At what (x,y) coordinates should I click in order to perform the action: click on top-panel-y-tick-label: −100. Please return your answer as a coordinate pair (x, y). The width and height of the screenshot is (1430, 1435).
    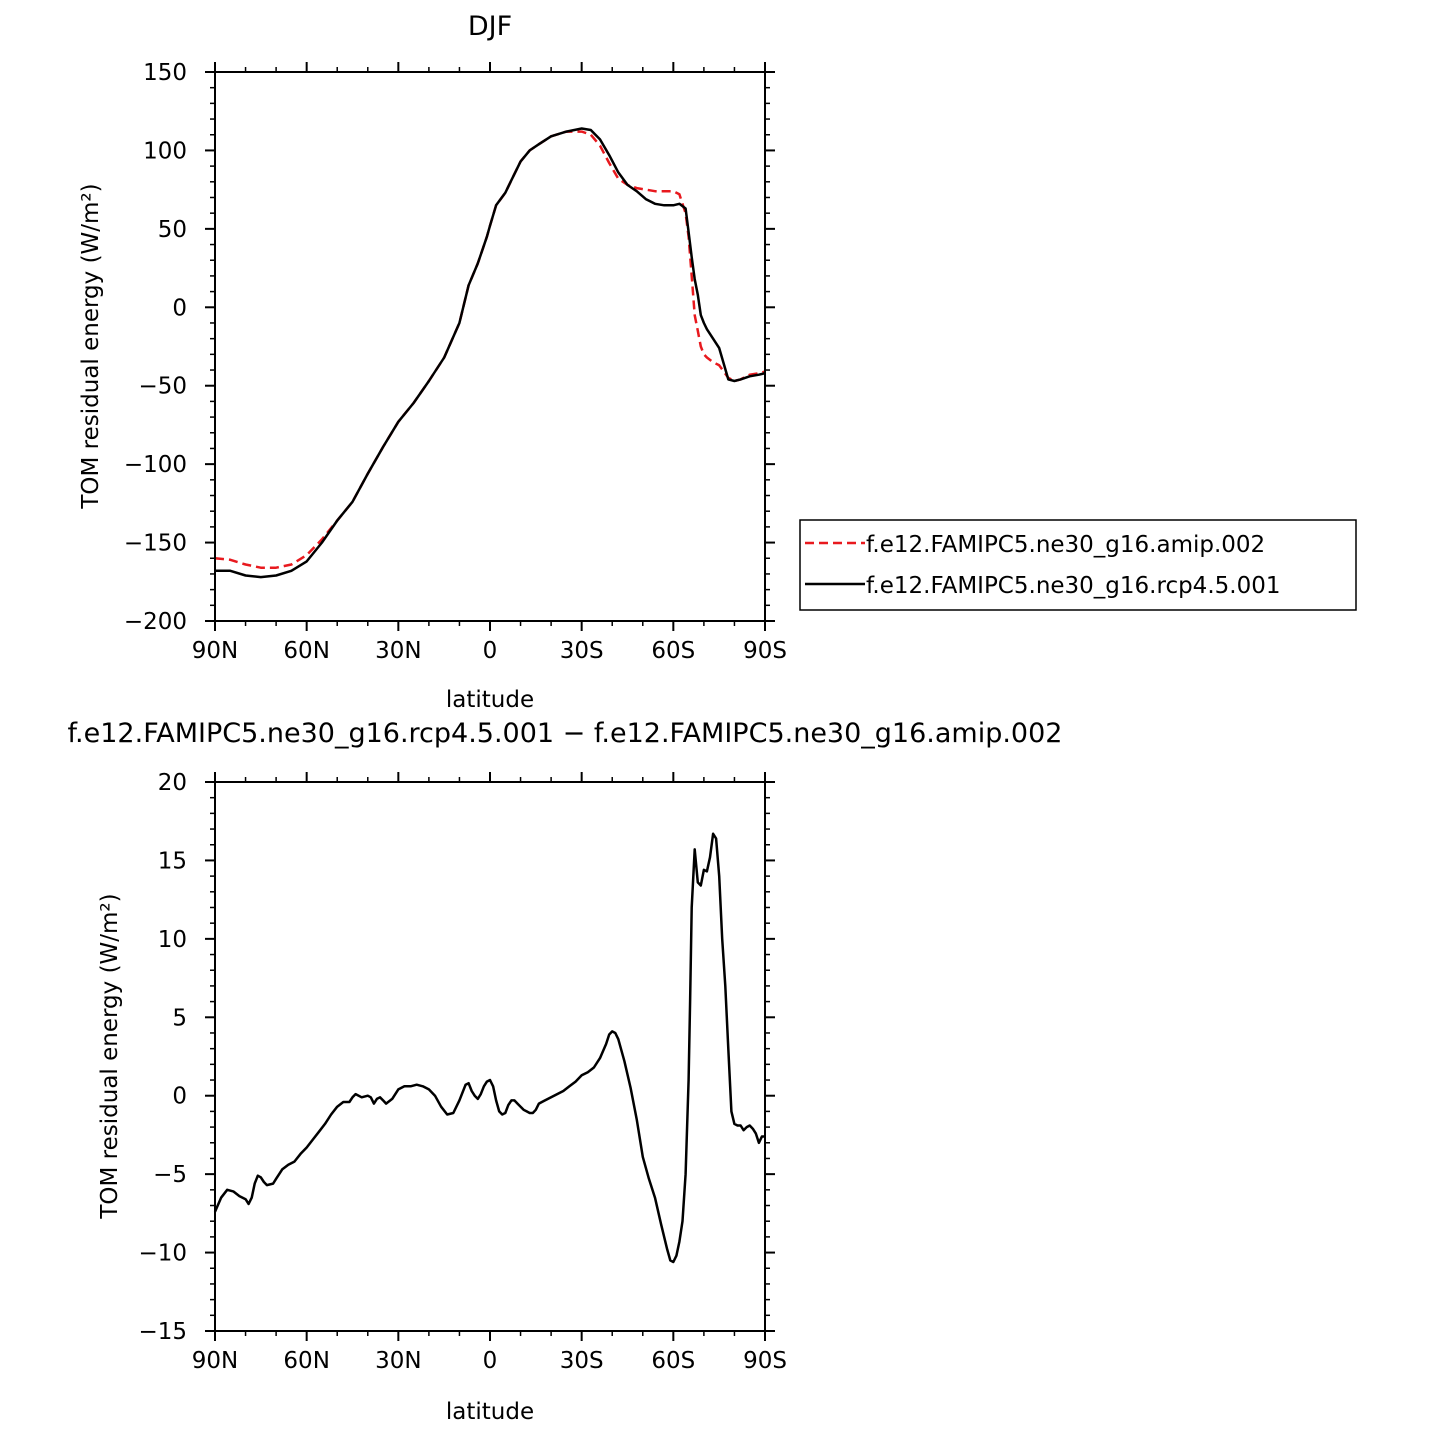
    Looking at the image, I should click on (155, 465).